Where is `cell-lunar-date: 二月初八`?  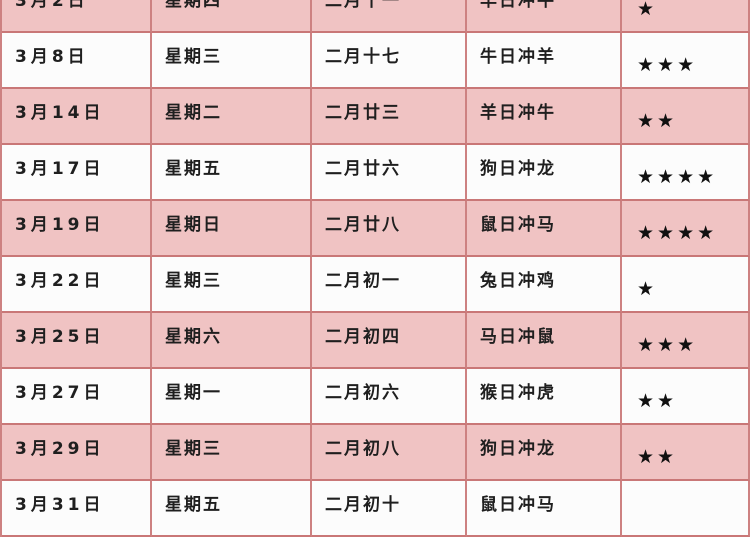
cell-lunar-date: 二月初八 is located at coordinates (389, 453).